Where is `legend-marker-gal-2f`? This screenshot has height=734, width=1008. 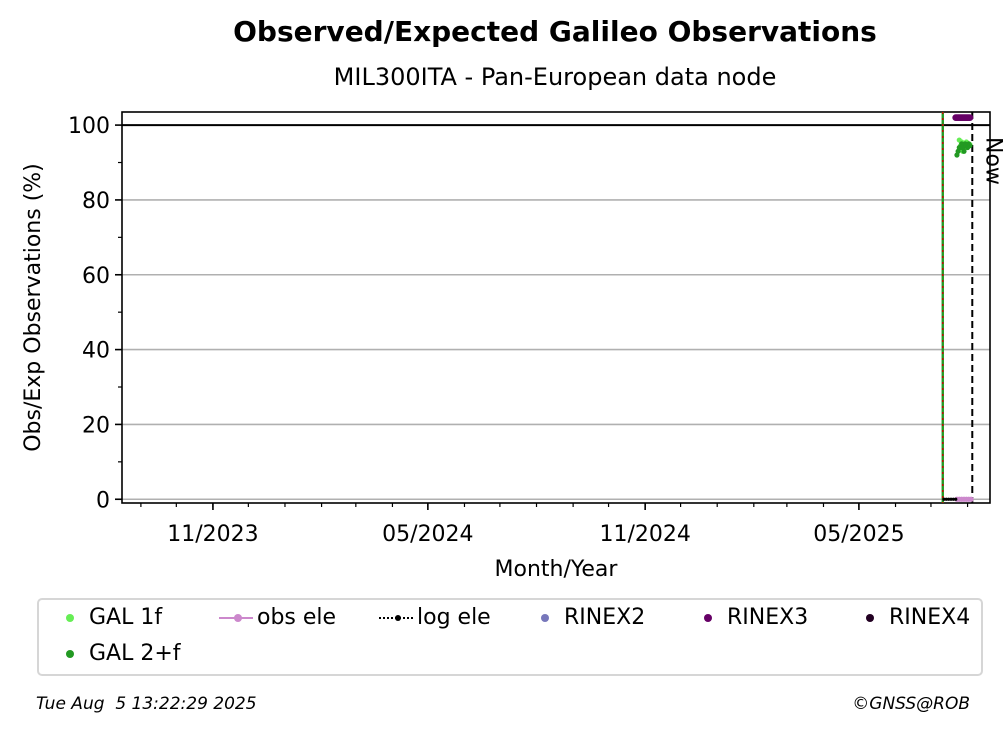
legend-marker-gal-2f is located at coordinates (68, 654).